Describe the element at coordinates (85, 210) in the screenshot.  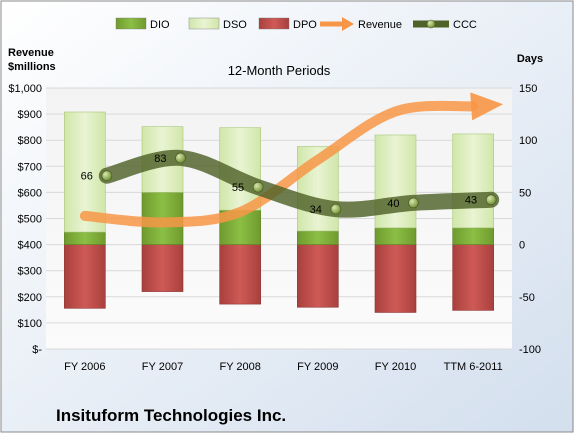
I see `bar-group-fy-2006` at that location.